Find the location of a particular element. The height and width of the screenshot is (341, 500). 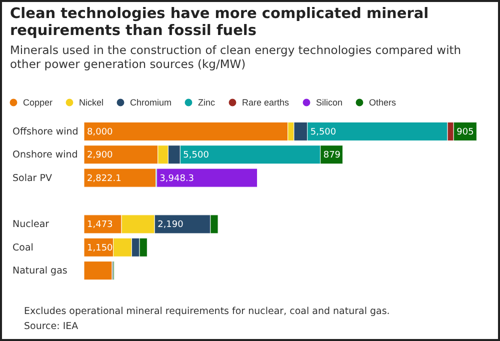

y-tick-label: Solar PV is located at coordinates (32, 178).